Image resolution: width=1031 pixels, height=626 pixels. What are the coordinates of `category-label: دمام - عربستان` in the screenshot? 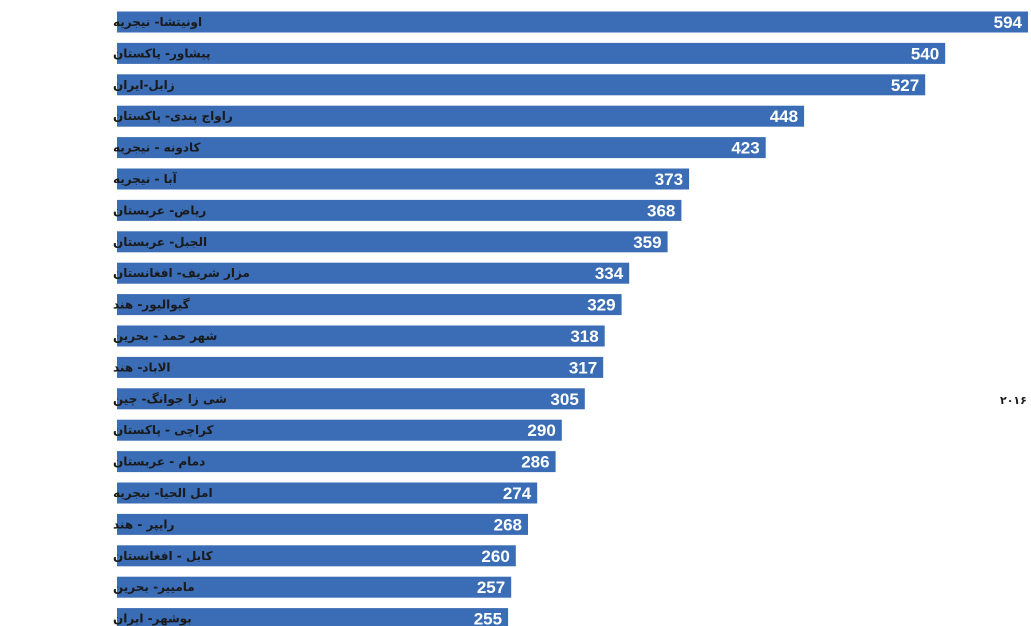 It's located at (159, 462).